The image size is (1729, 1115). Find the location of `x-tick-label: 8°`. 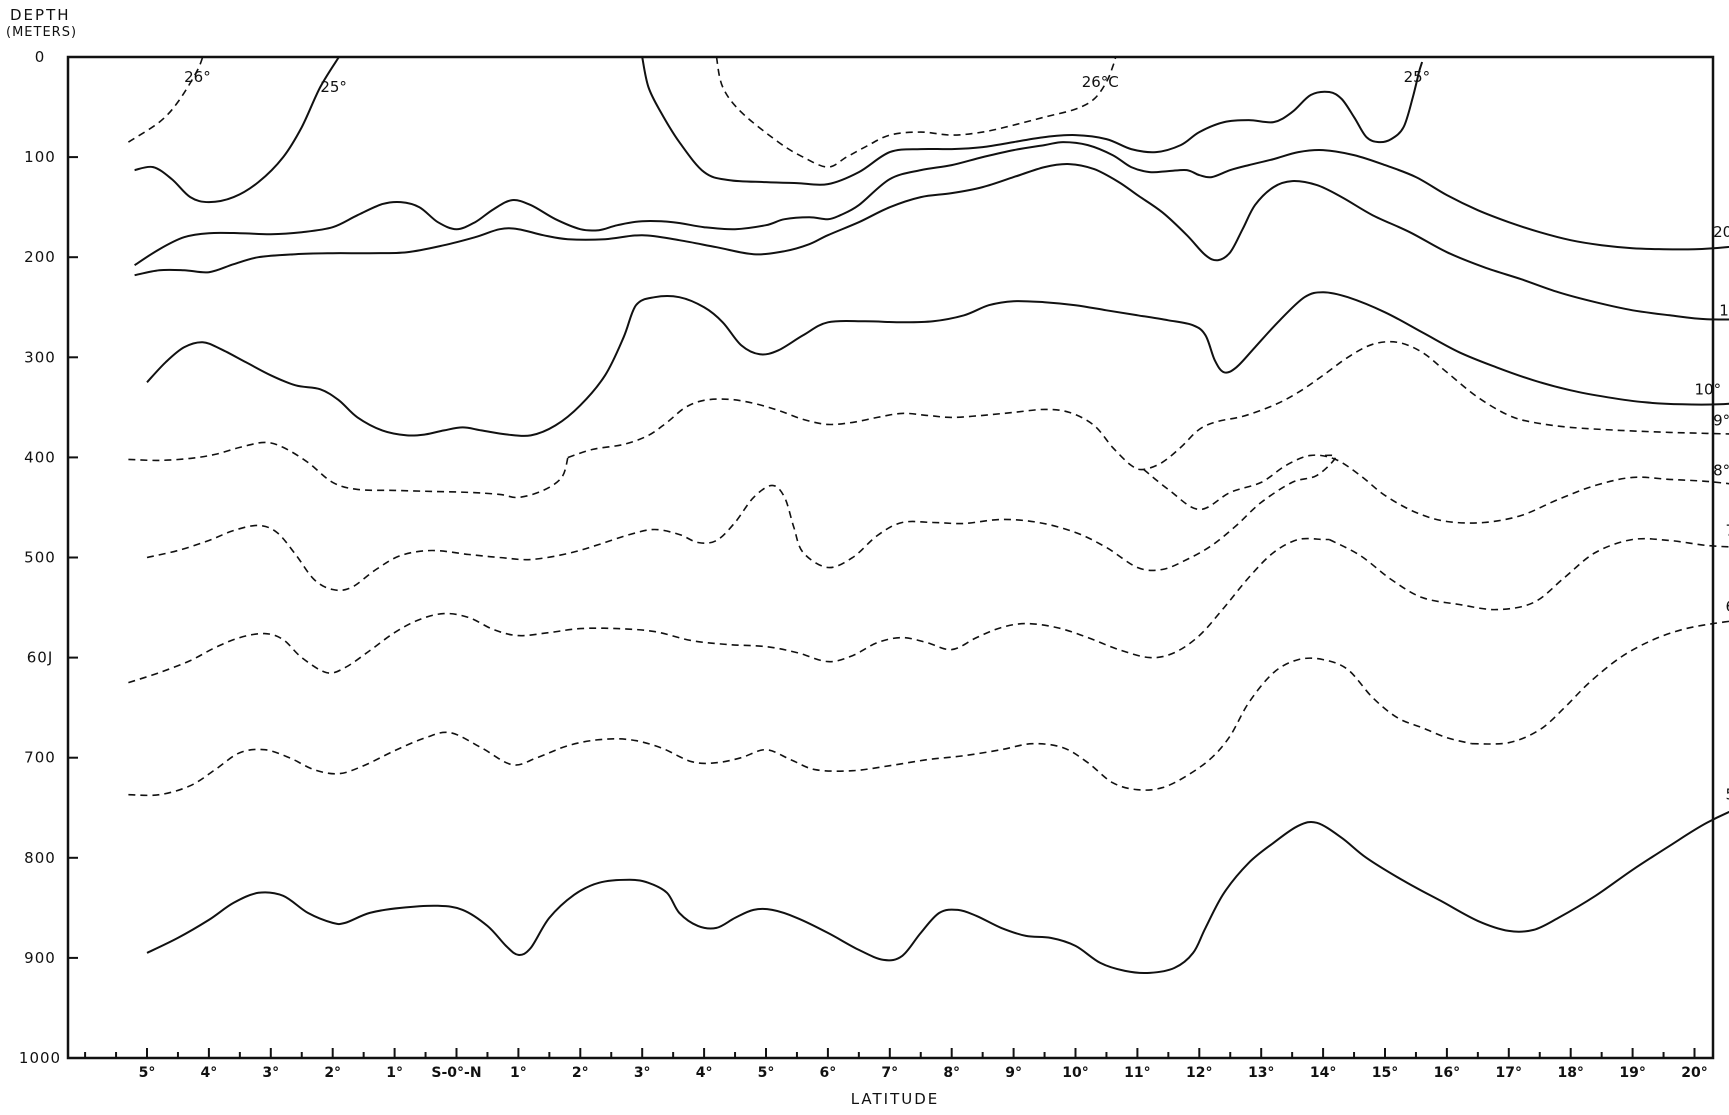

x-tick-label: 8° is located at coordinates (951, 1073).